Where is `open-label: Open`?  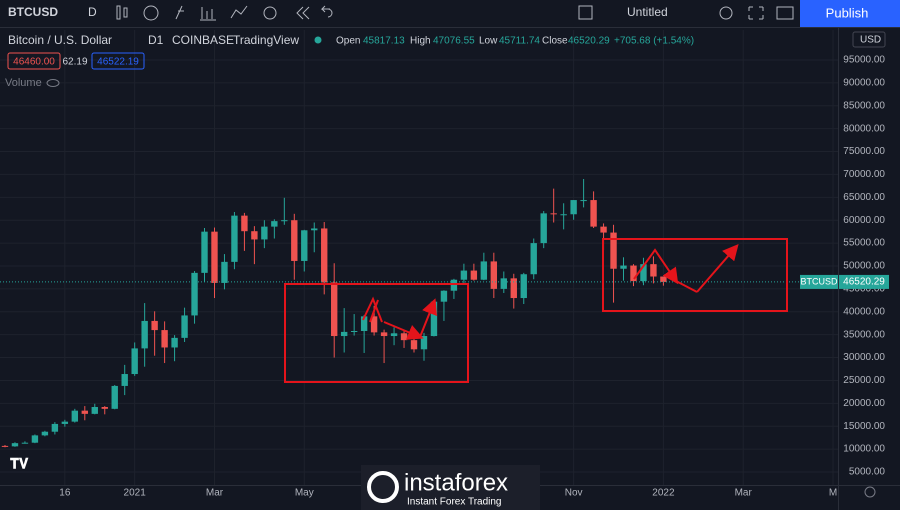 open-label: Open is located at coordinates (348, 41).